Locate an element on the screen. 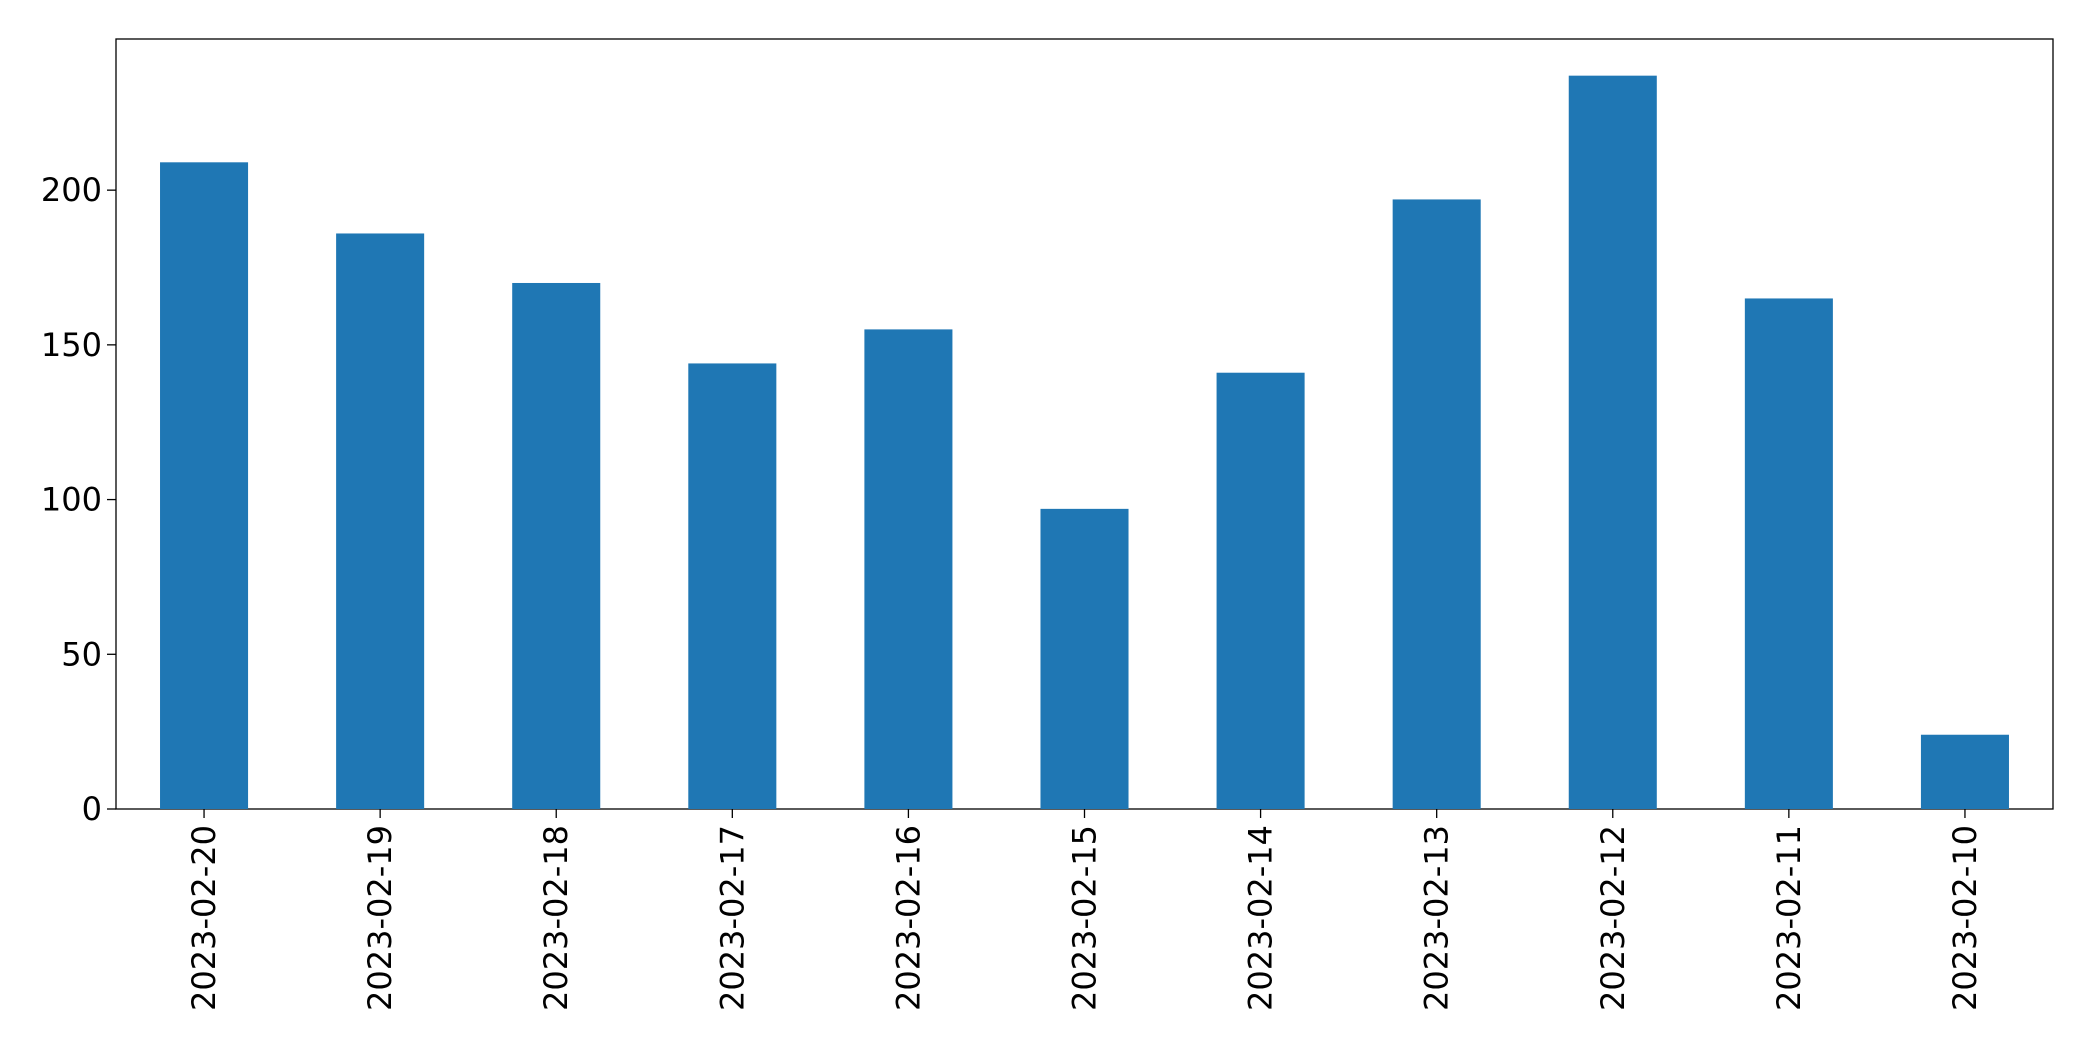 This screenshot has height=1061, width=2093. y-tick-label: 0 is located at coordinates (92, 809).